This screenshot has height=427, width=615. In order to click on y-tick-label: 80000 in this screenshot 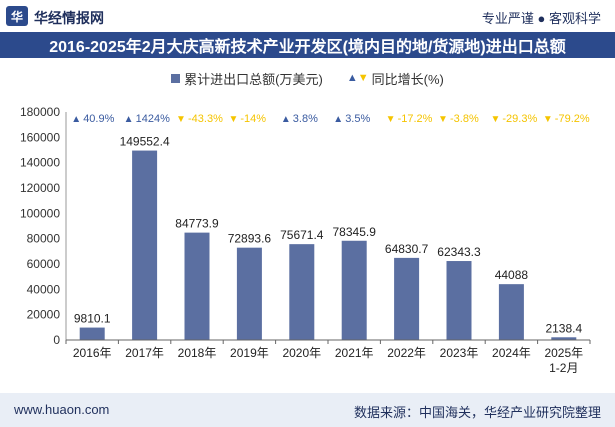, I will do `click(44, 239)`.